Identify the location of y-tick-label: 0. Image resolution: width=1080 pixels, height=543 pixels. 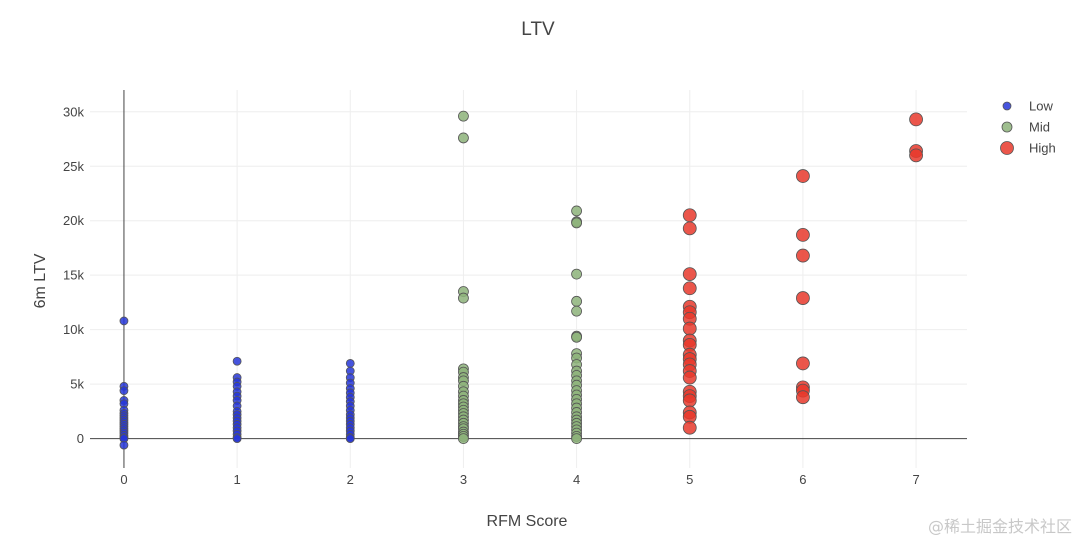
(80, 438).